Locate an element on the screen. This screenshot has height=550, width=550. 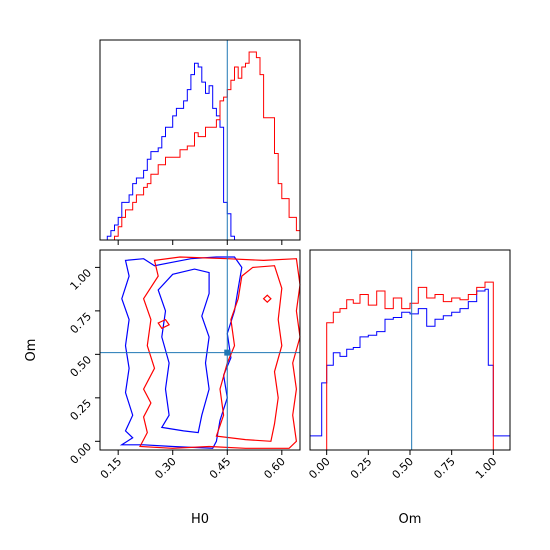
contour-truth-marker is located at coordinates (227, 352).